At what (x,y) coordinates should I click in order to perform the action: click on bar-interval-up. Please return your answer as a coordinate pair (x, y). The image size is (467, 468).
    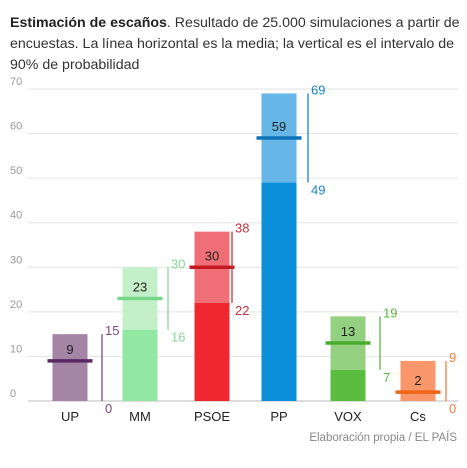
    Looking at the image, I should click on (70, 367).